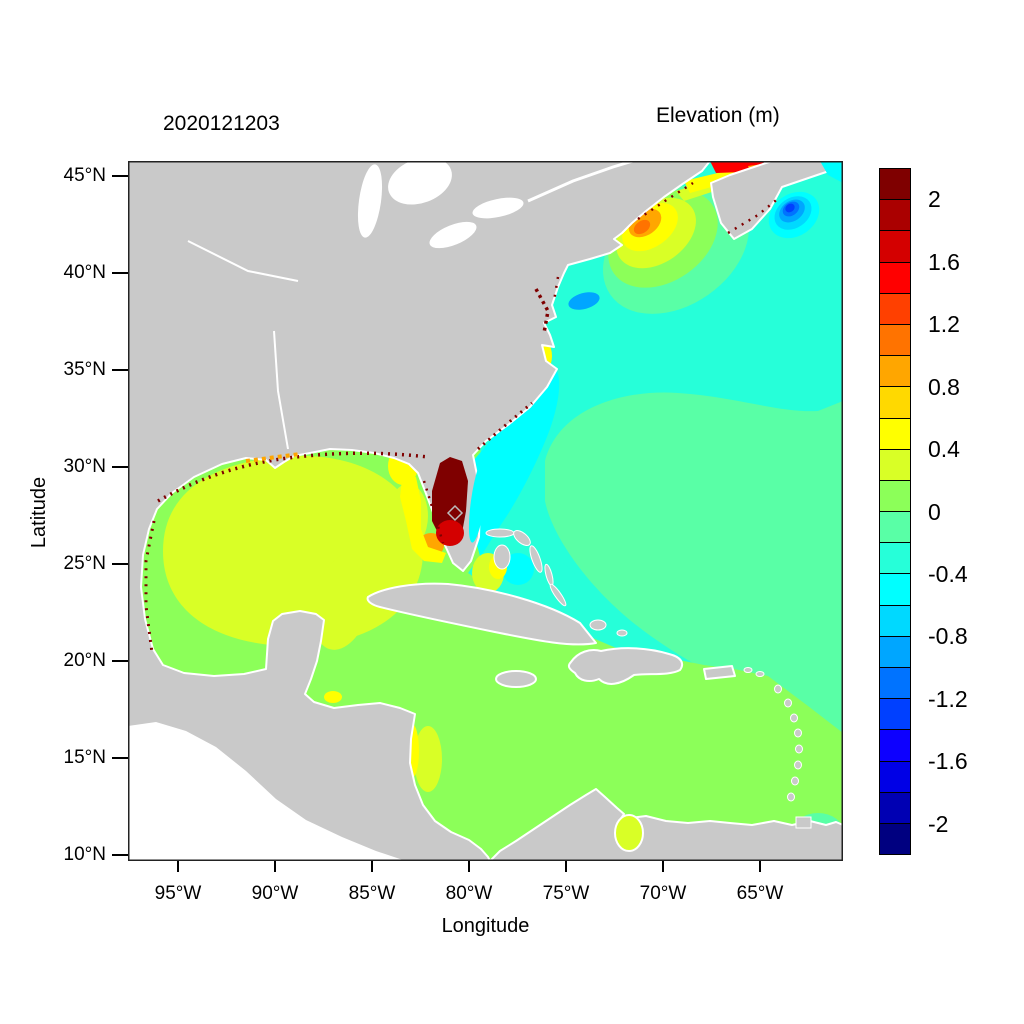 This screenshot has width=1024, height=1024. I want to click on y-tick-label: 10°N, so click(84, 854).